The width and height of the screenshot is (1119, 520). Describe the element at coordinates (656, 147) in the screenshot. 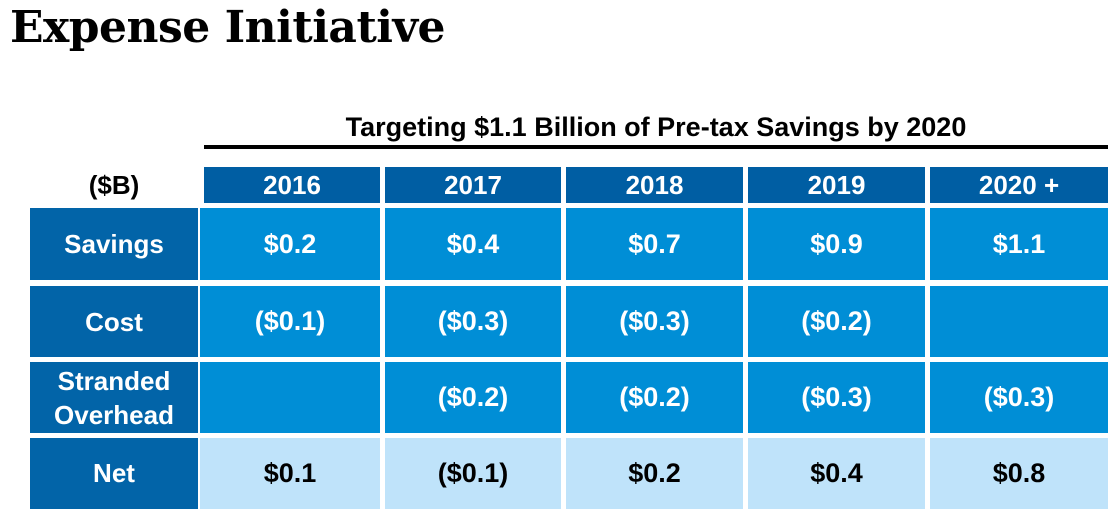

I see `subtitle-underline` at that location.